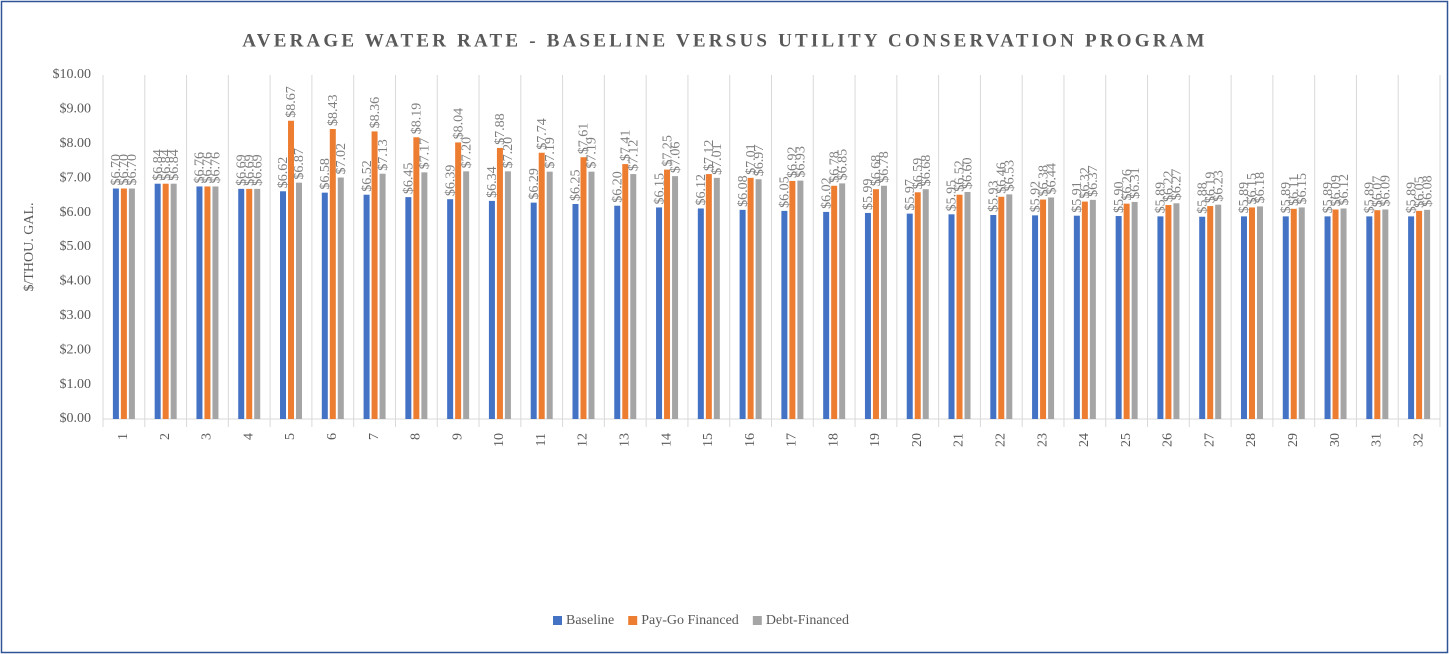  What do you see at coordinates (458, 124) in the screenshot?
I see `value-label: $8.04` at bounding box center [458, 124].